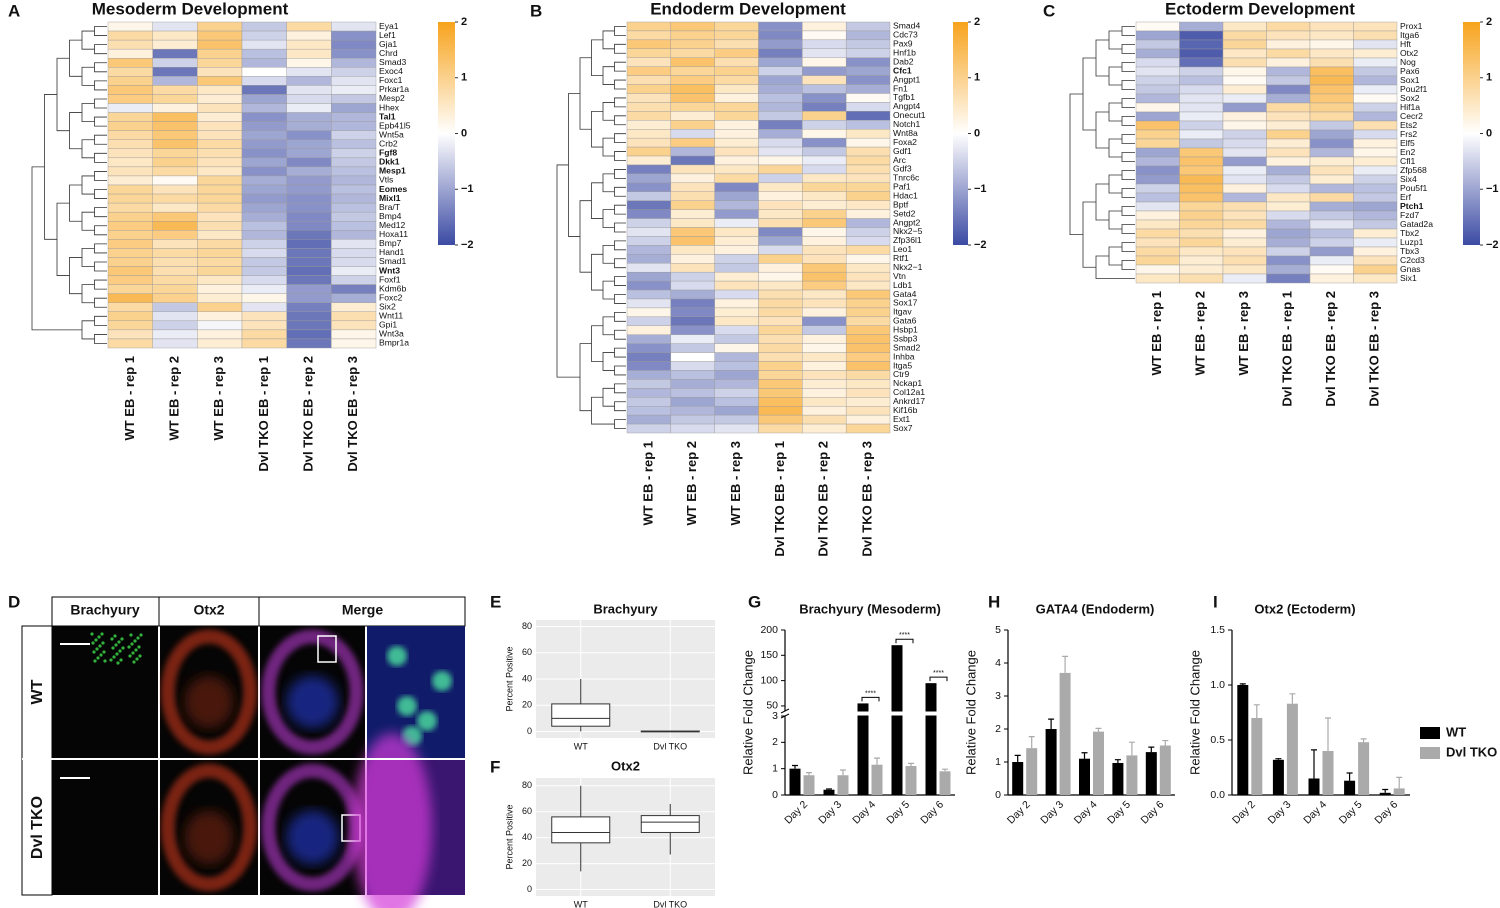 The image size is (1500, 908). Describe the element at coordinates (960, 133) in the screenshot. I see `colorbar` at that location.